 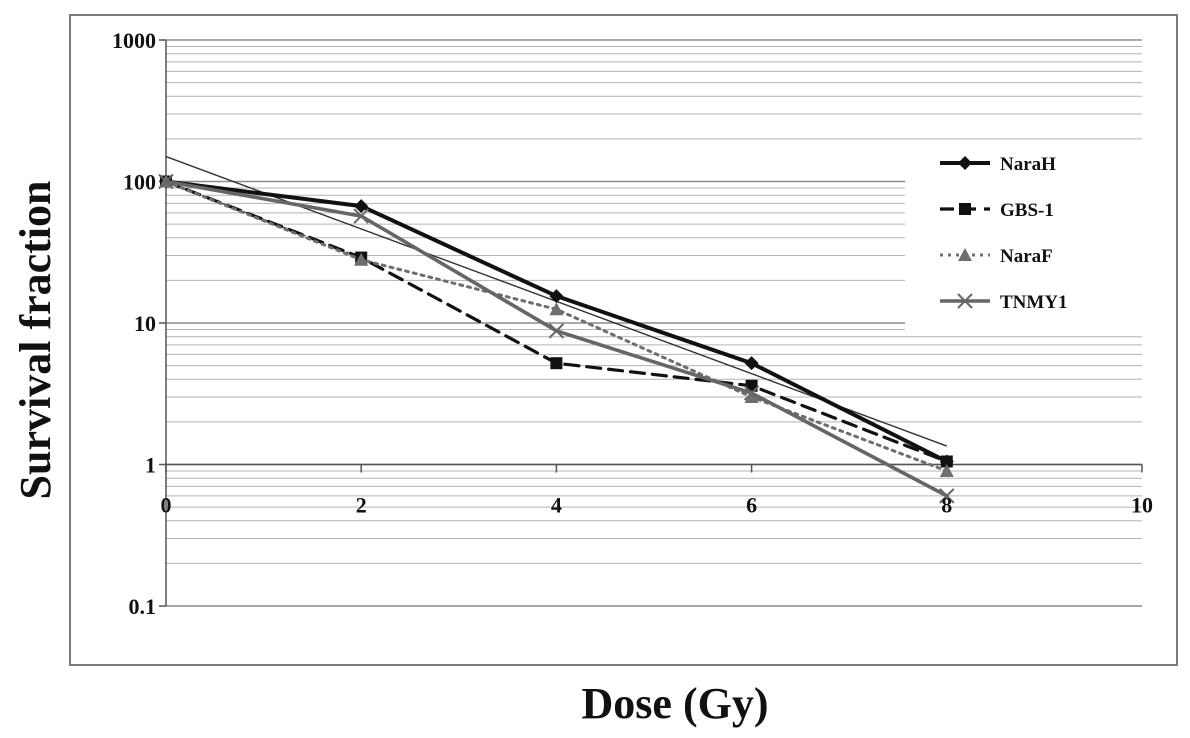 What do you see at coordinates (1142, 505) in the screenshot?
I see `x-tick-label: 10` at bounding box center [1142, 505].